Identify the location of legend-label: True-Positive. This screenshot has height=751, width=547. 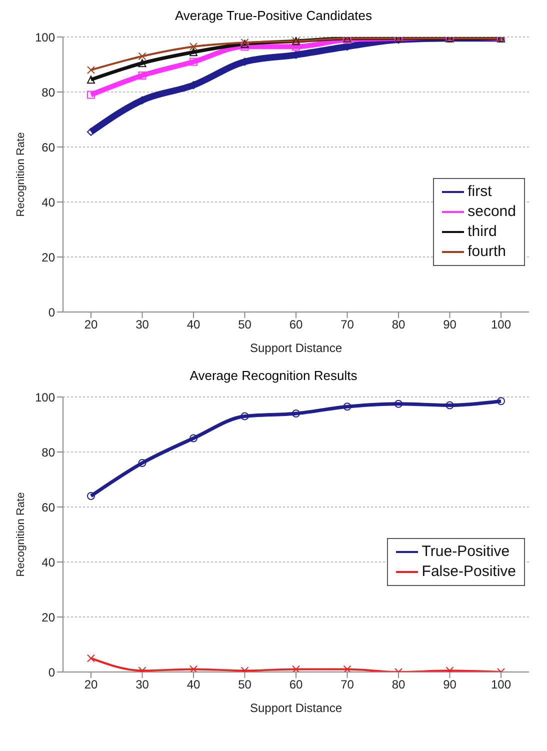
(466, 552).